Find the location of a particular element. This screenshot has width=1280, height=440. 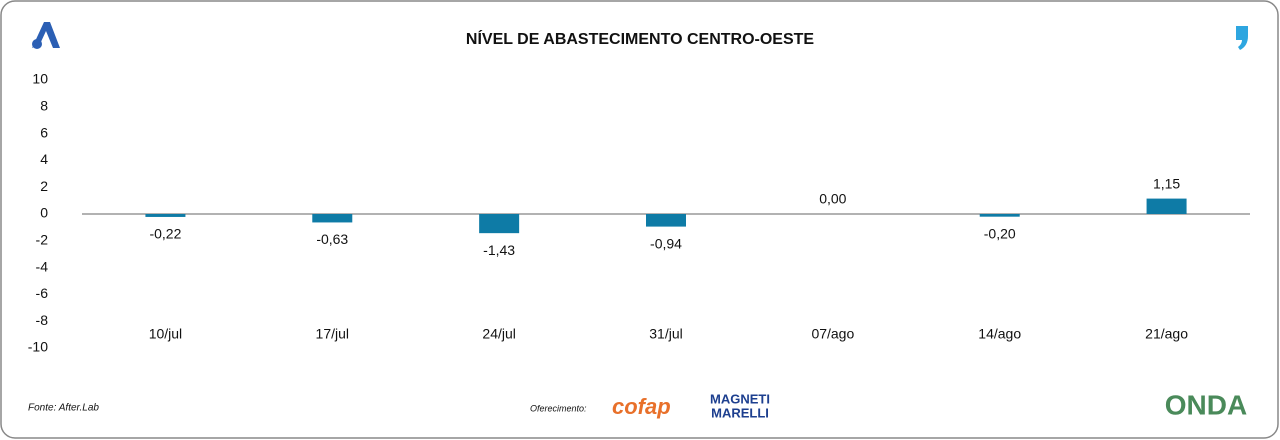

y-tick-label: -4 is located at coordinates (42, 266).